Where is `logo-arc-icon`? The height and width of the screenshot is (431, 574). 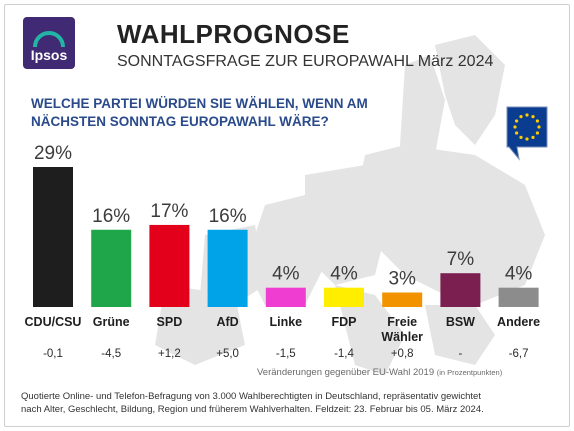
logo-arc-icon is located at coordinates (49, 39).